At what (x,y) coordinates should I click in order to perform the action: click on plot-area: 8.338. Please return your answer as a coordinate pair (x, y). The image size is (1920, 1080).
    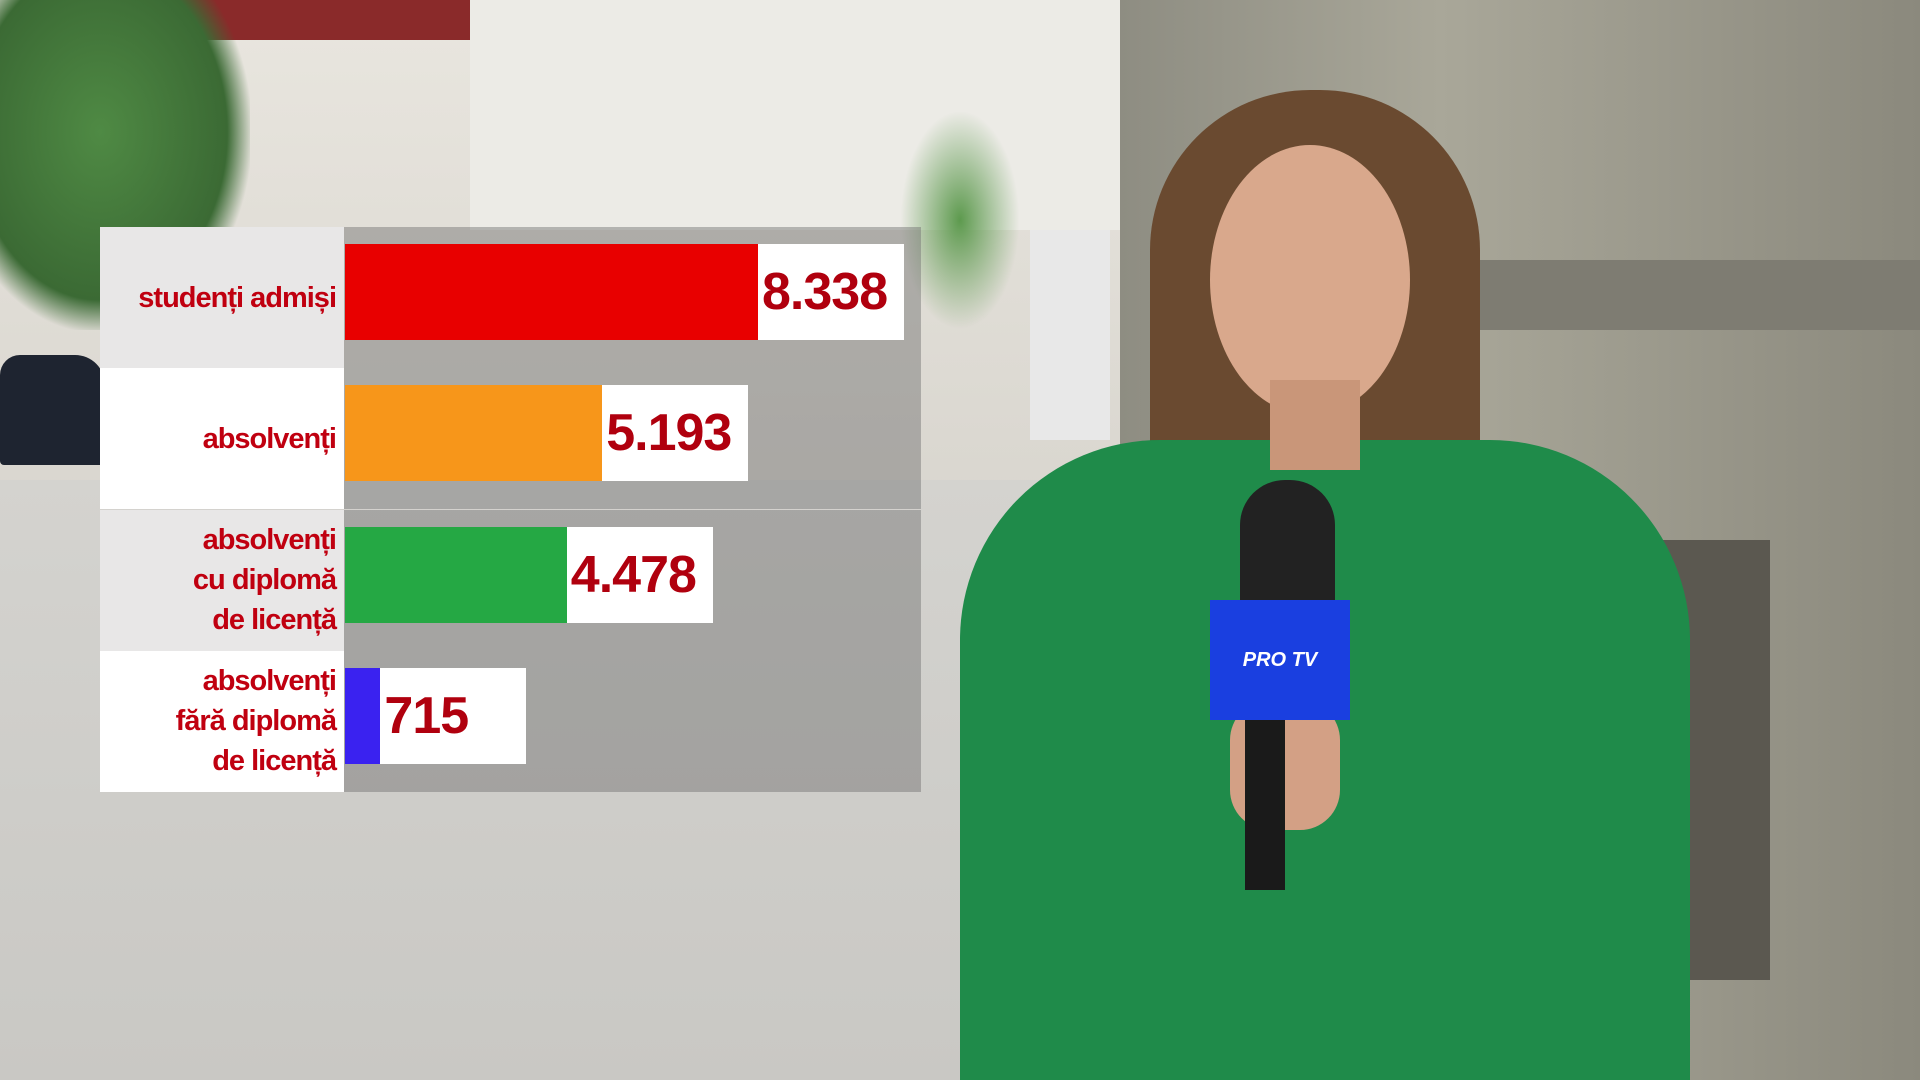
    Looking at the image, I should click on (632, 297).